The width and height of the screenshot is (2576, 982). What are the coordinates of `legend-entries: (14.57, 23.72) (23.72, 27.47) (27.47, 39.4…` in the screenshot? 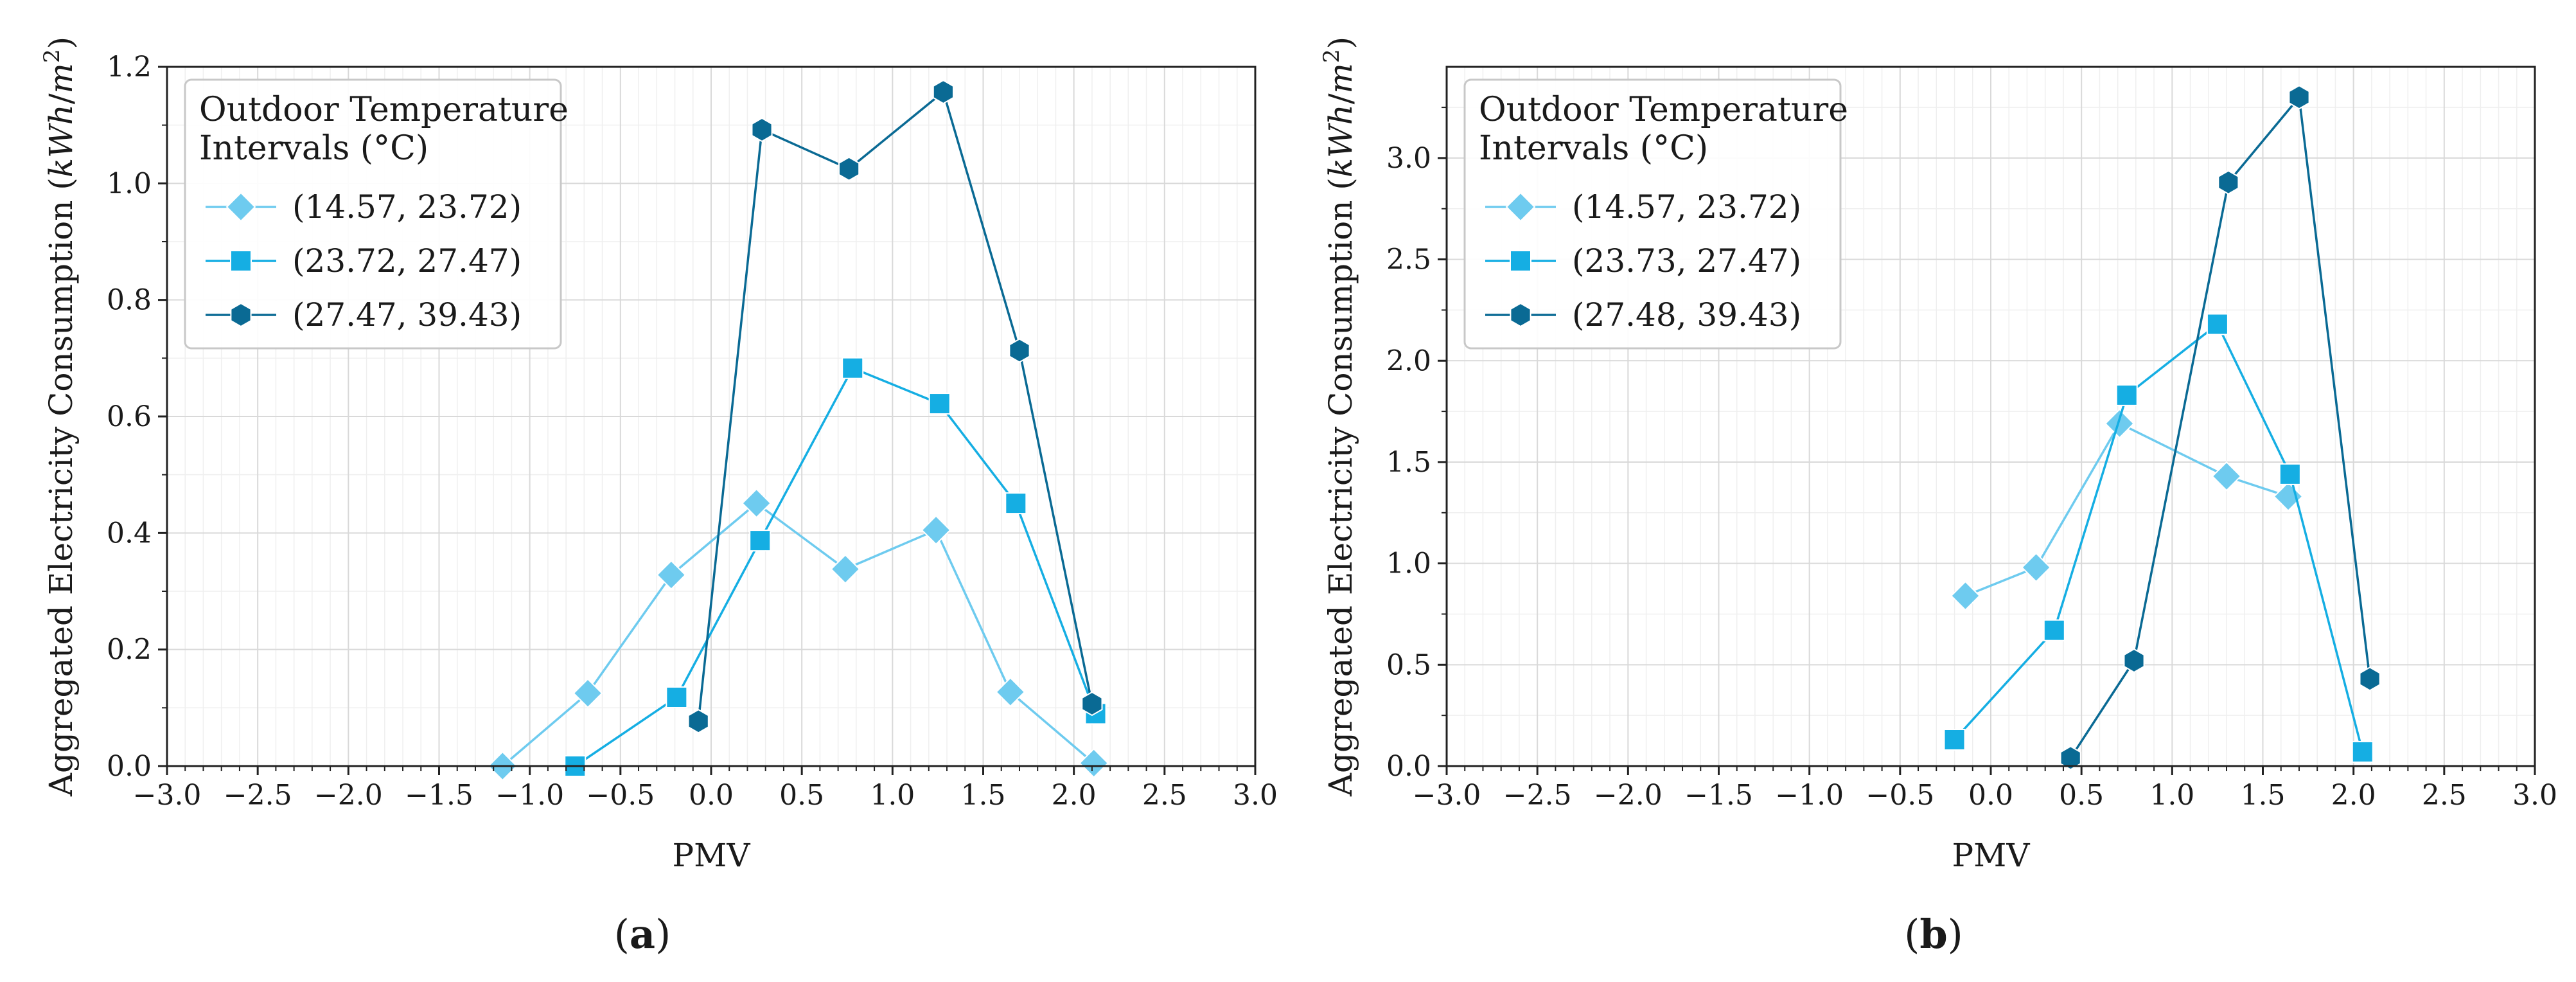 It's located at (364, 261).